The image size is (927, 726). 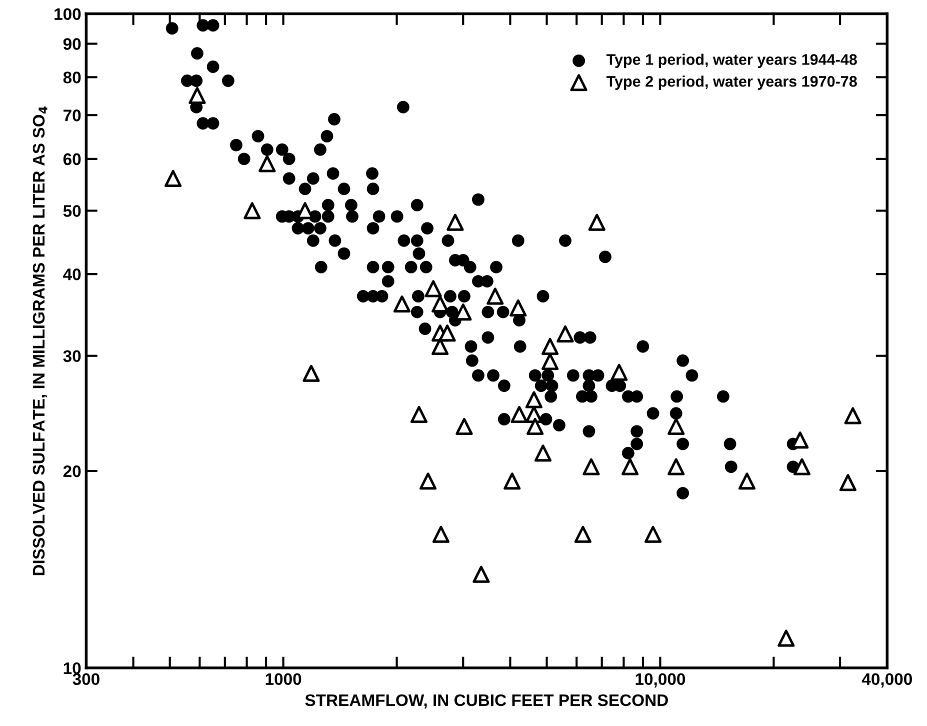 I want to click on y-tick-label: 90, so click(x=72, y=44).